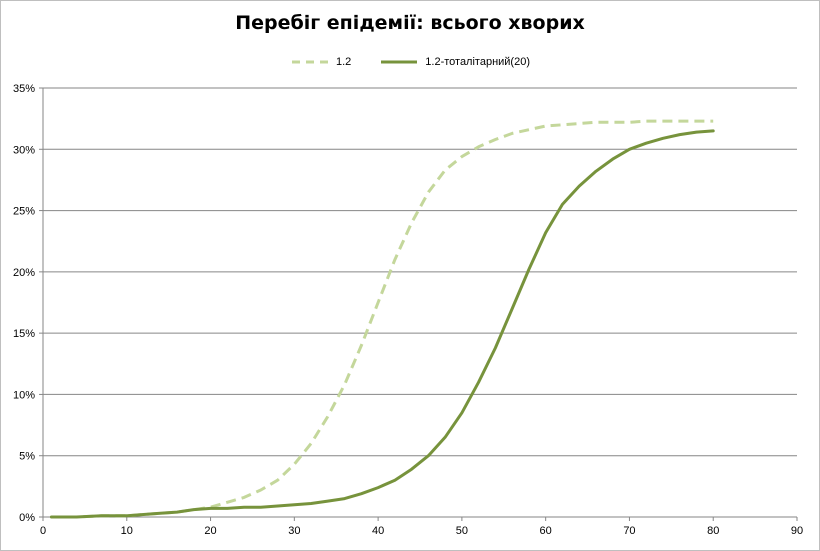  I want to click on x-tick-label: 60, so click(546, 531).